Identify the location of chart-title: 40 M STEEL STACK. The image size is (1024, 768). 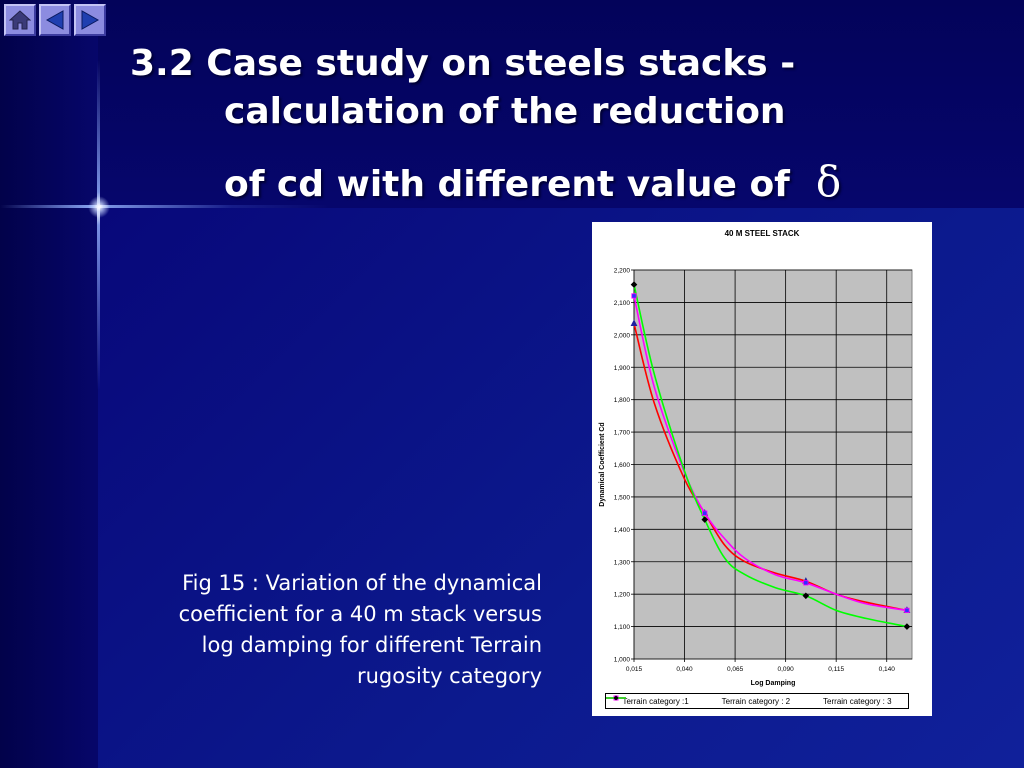
(762, 233).